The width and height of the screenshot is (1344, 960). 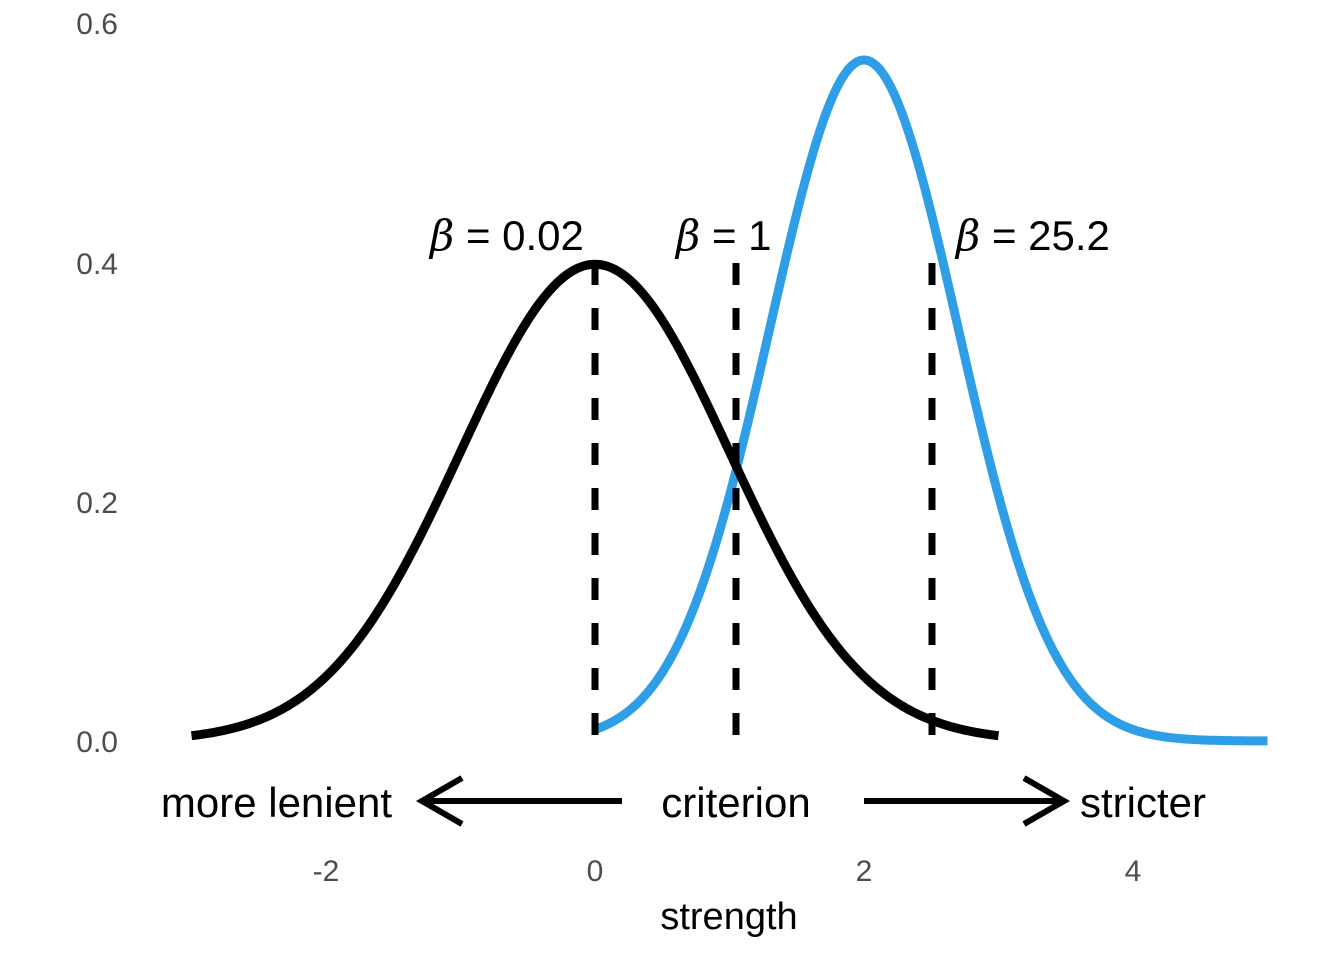 What do you see at coordinates (97, 24) in the screenshot?
I see `y-tick-label: 0.6` at bounding box center [97, 24].